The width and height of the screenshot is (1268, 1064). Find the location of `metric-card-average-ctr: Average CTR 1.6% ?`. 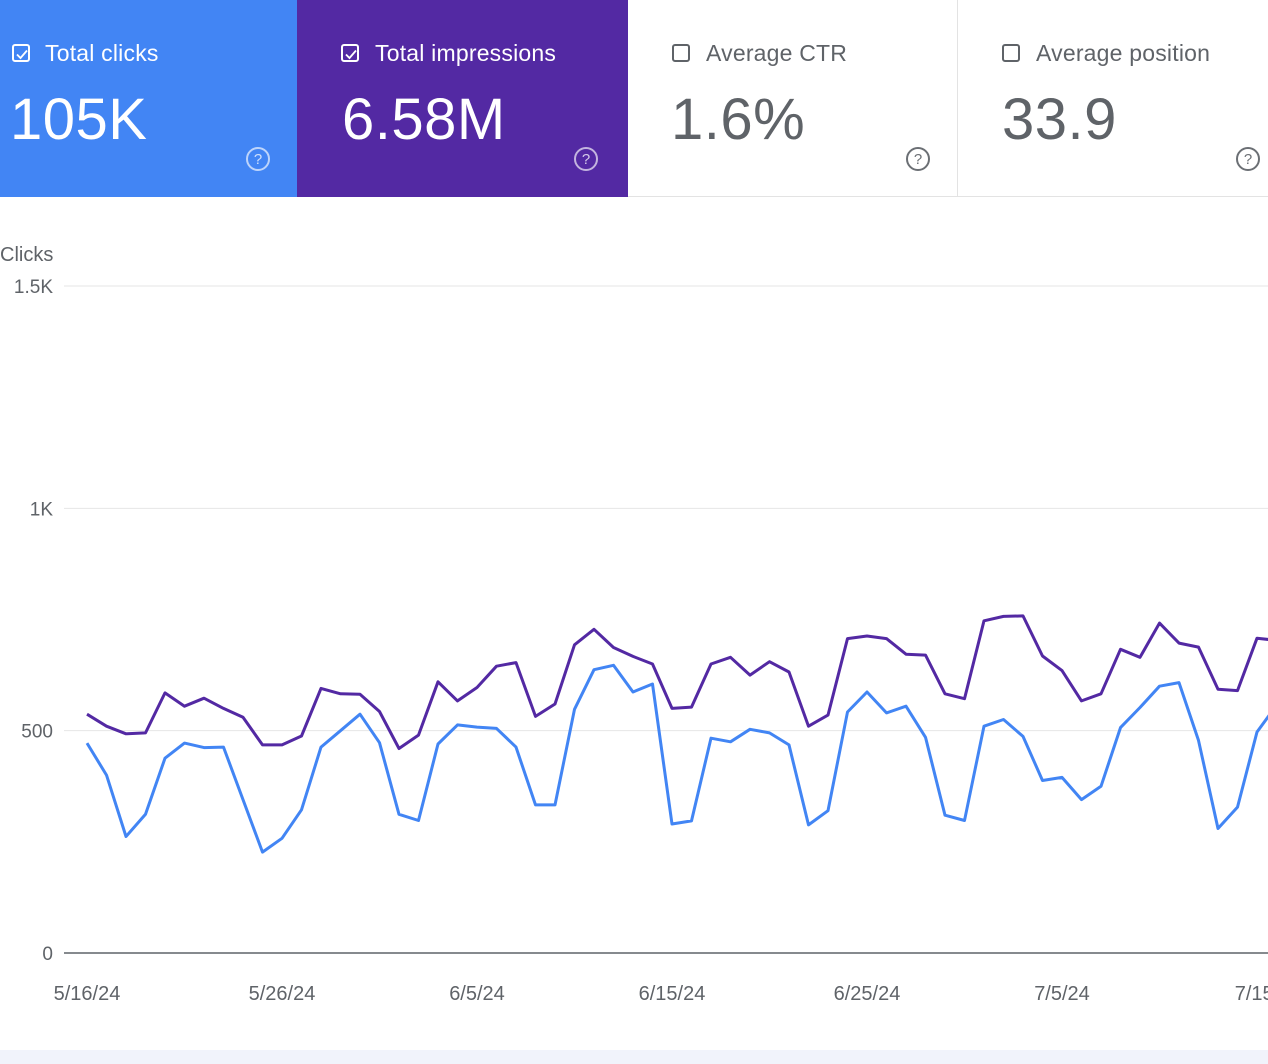

metric-card-average-ctr: Average CTR 1.6% ? is located at coordinates (793, 98).